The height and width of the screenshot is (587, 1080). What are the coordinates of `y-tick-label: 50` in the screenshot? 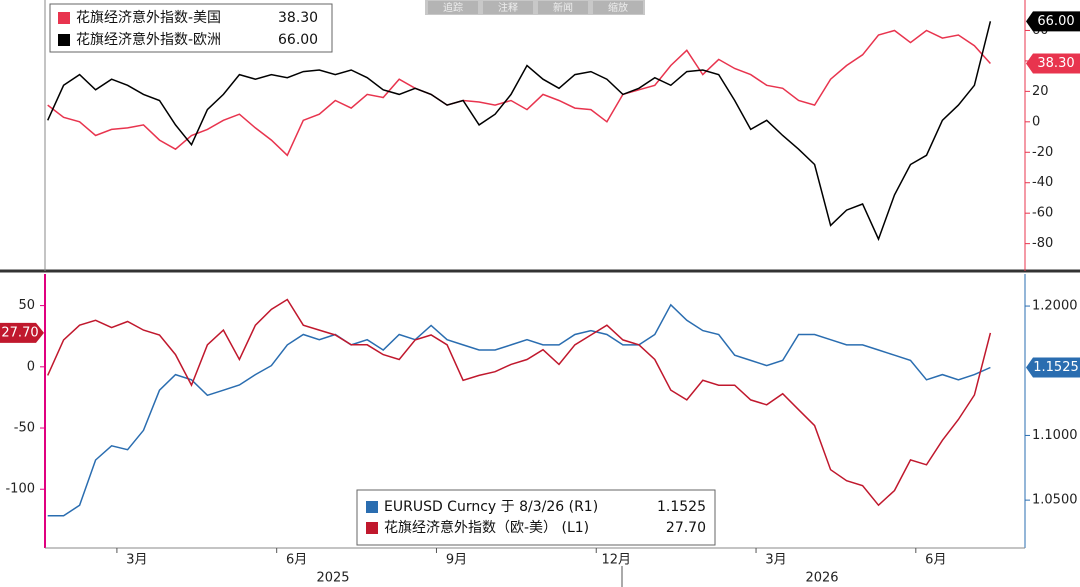 It's located at (26, 305).